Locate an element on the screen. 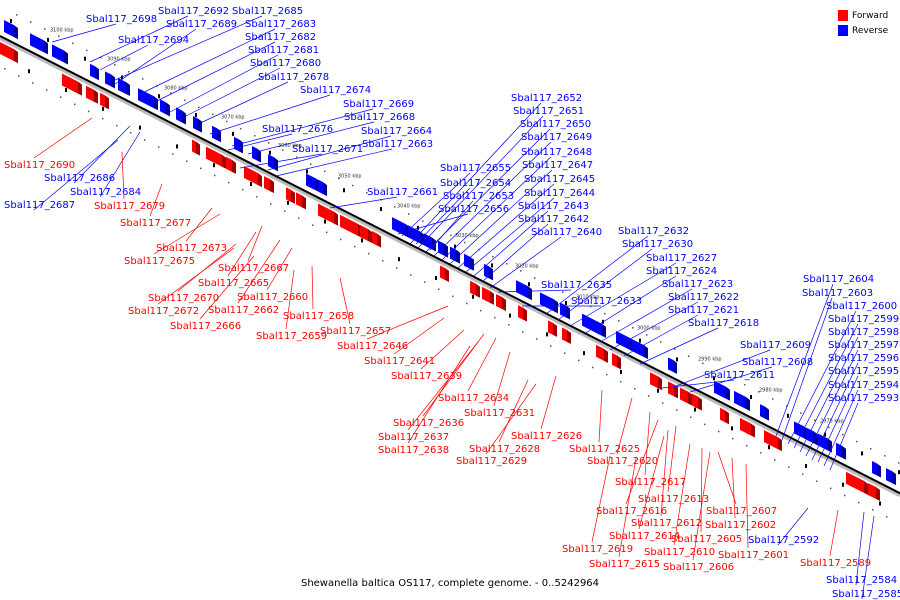 Image resolution: width=900 pixels, height=600 pixels. reverse-gene-label: Sbal117_2643 is located at coordinates (553, 206).